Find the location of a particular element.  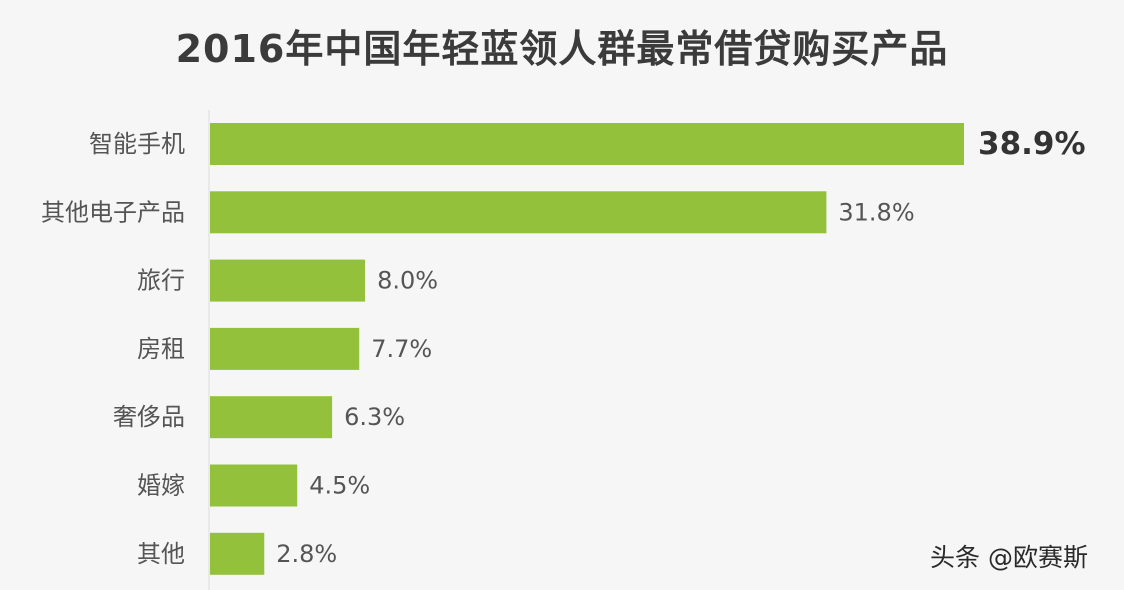

value-label: 38.9% is located at coordinates (1032, 144).